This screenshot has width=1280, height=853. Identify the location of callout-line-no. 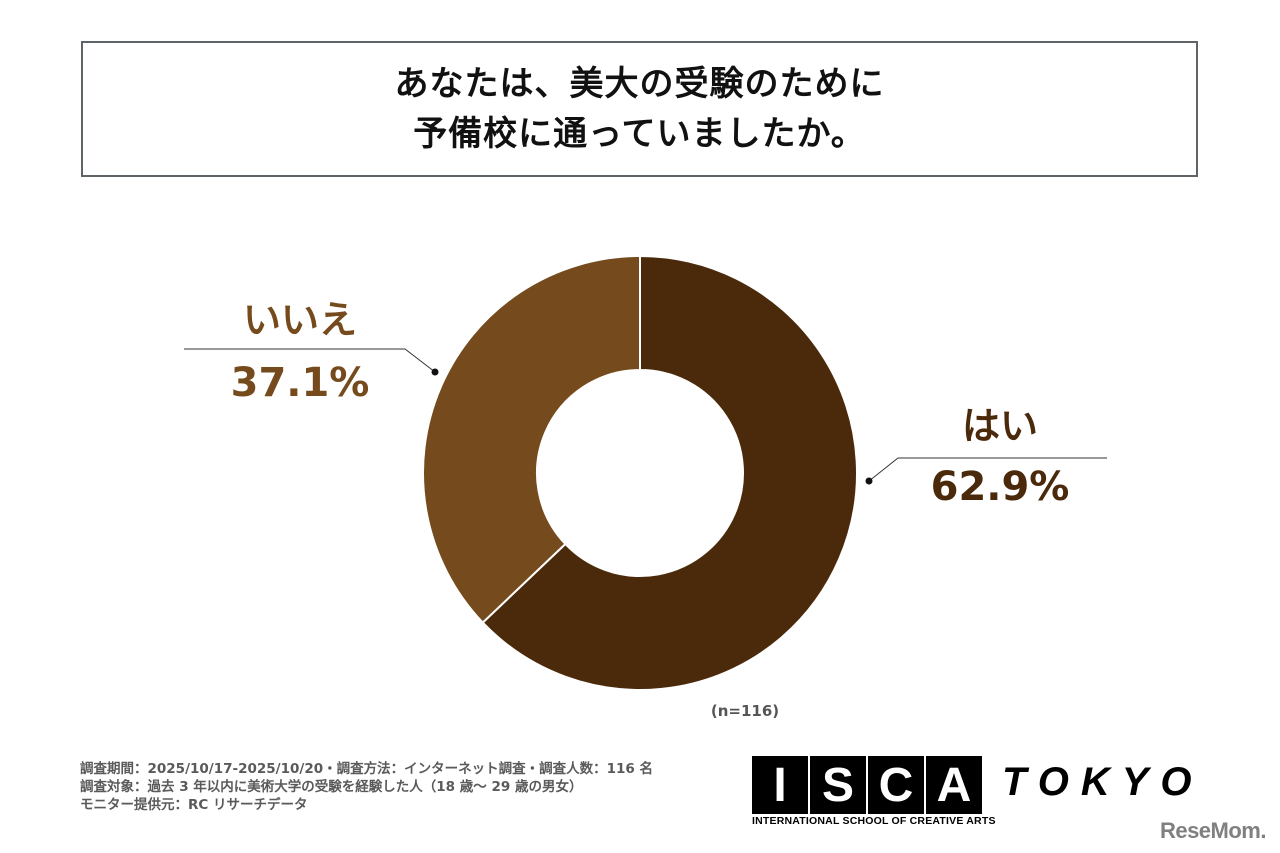
(310, 360).